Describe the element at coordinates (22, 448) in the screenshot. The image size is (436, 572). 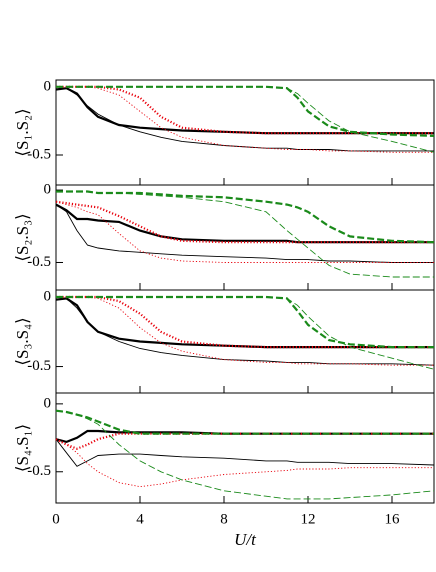
I see `y-axis-label: ⟨S₄.S₁⟩` at that location.